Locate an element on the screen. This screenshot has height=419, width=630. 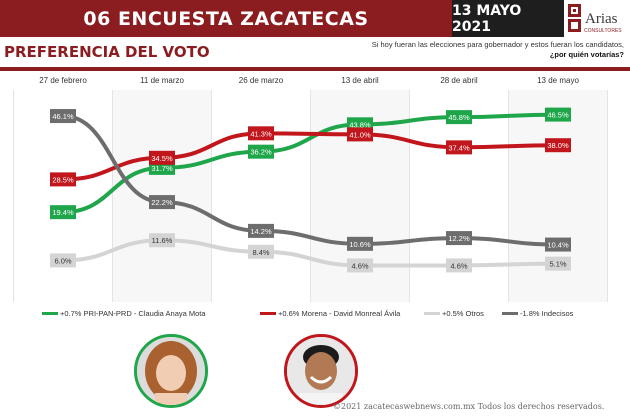
data-label: 5.1% is located at coordinates (557, 264).